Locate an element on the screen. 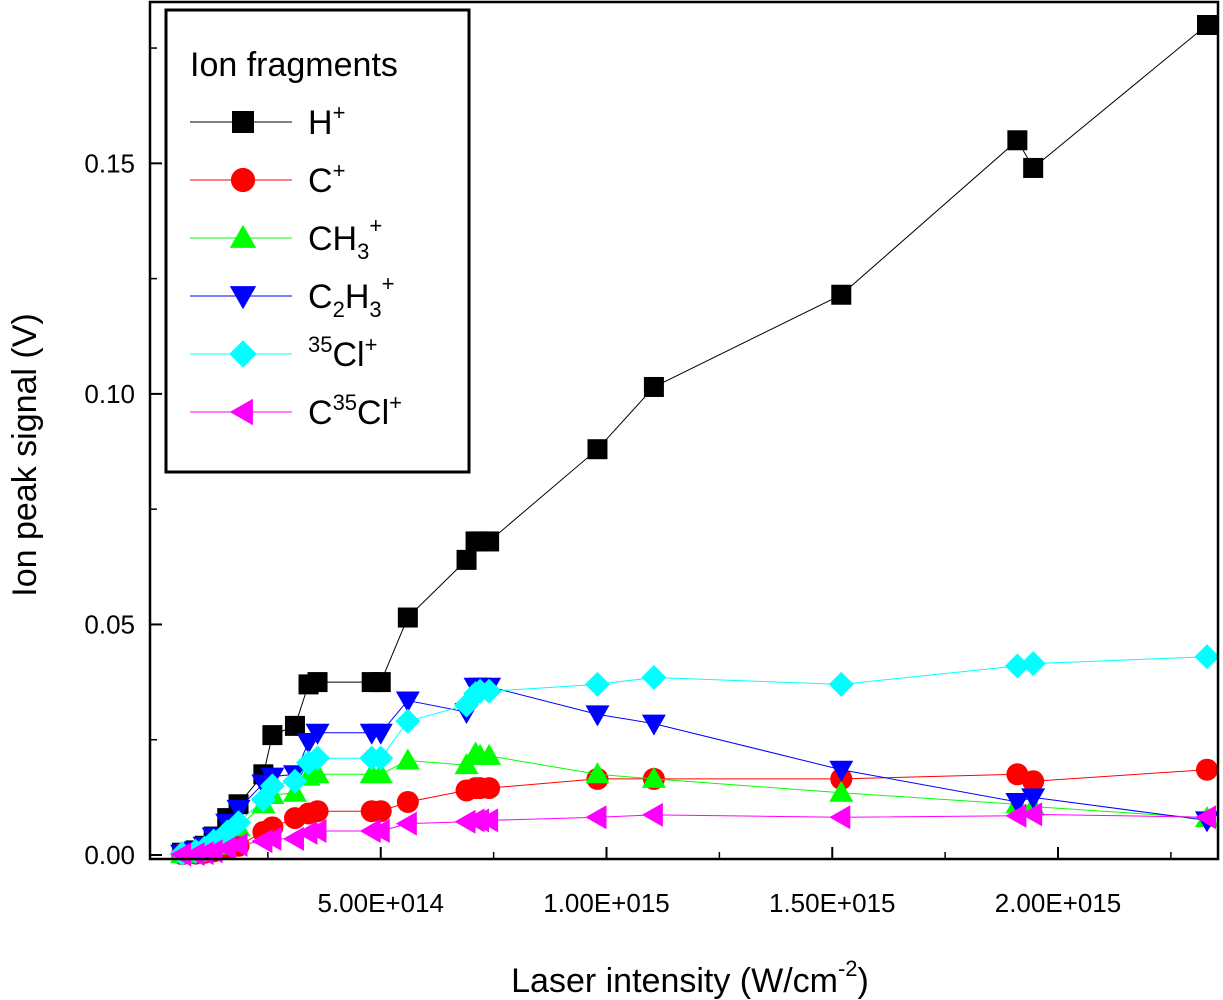 This screenshot has width=1223, height=1000. data-point-C35Cl+-9 is located at coordinates (307, 832).